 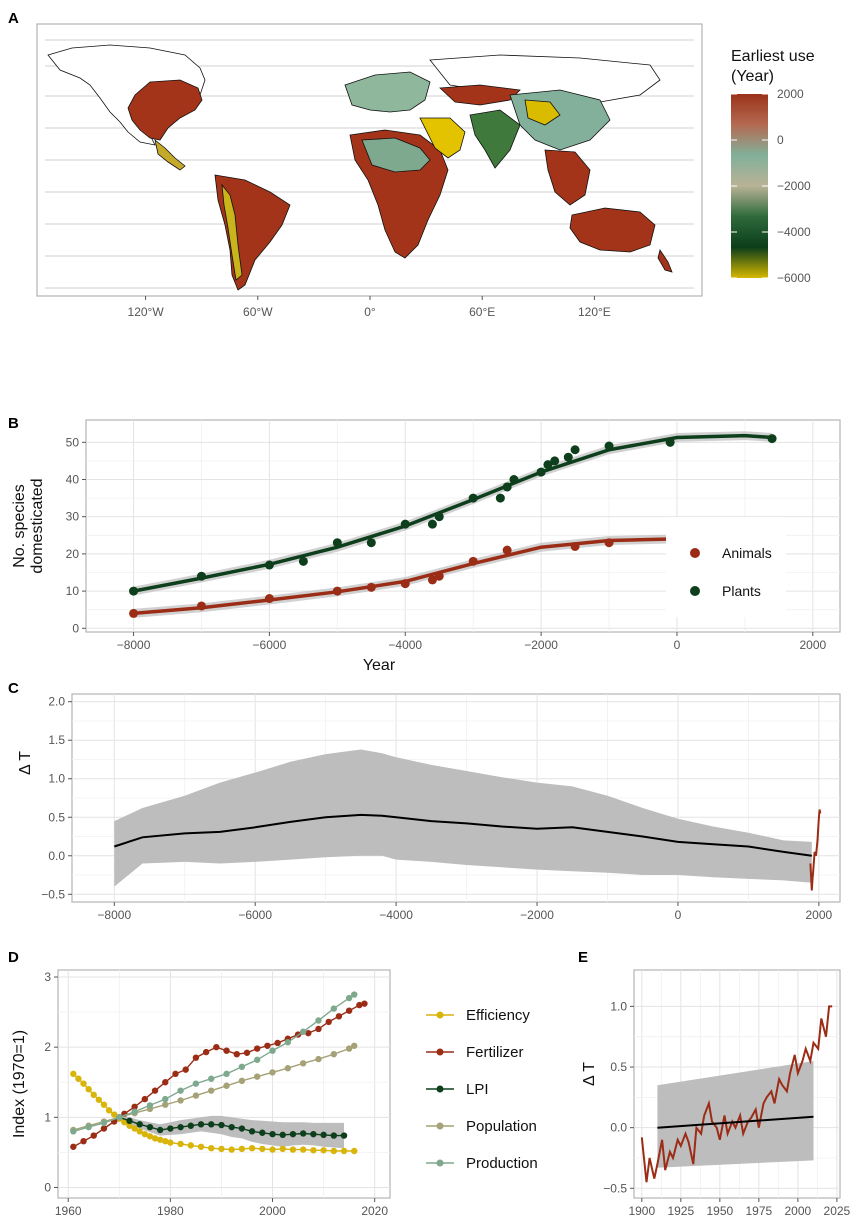 I want to click on lpi-band, so click(x=231, y=1131).